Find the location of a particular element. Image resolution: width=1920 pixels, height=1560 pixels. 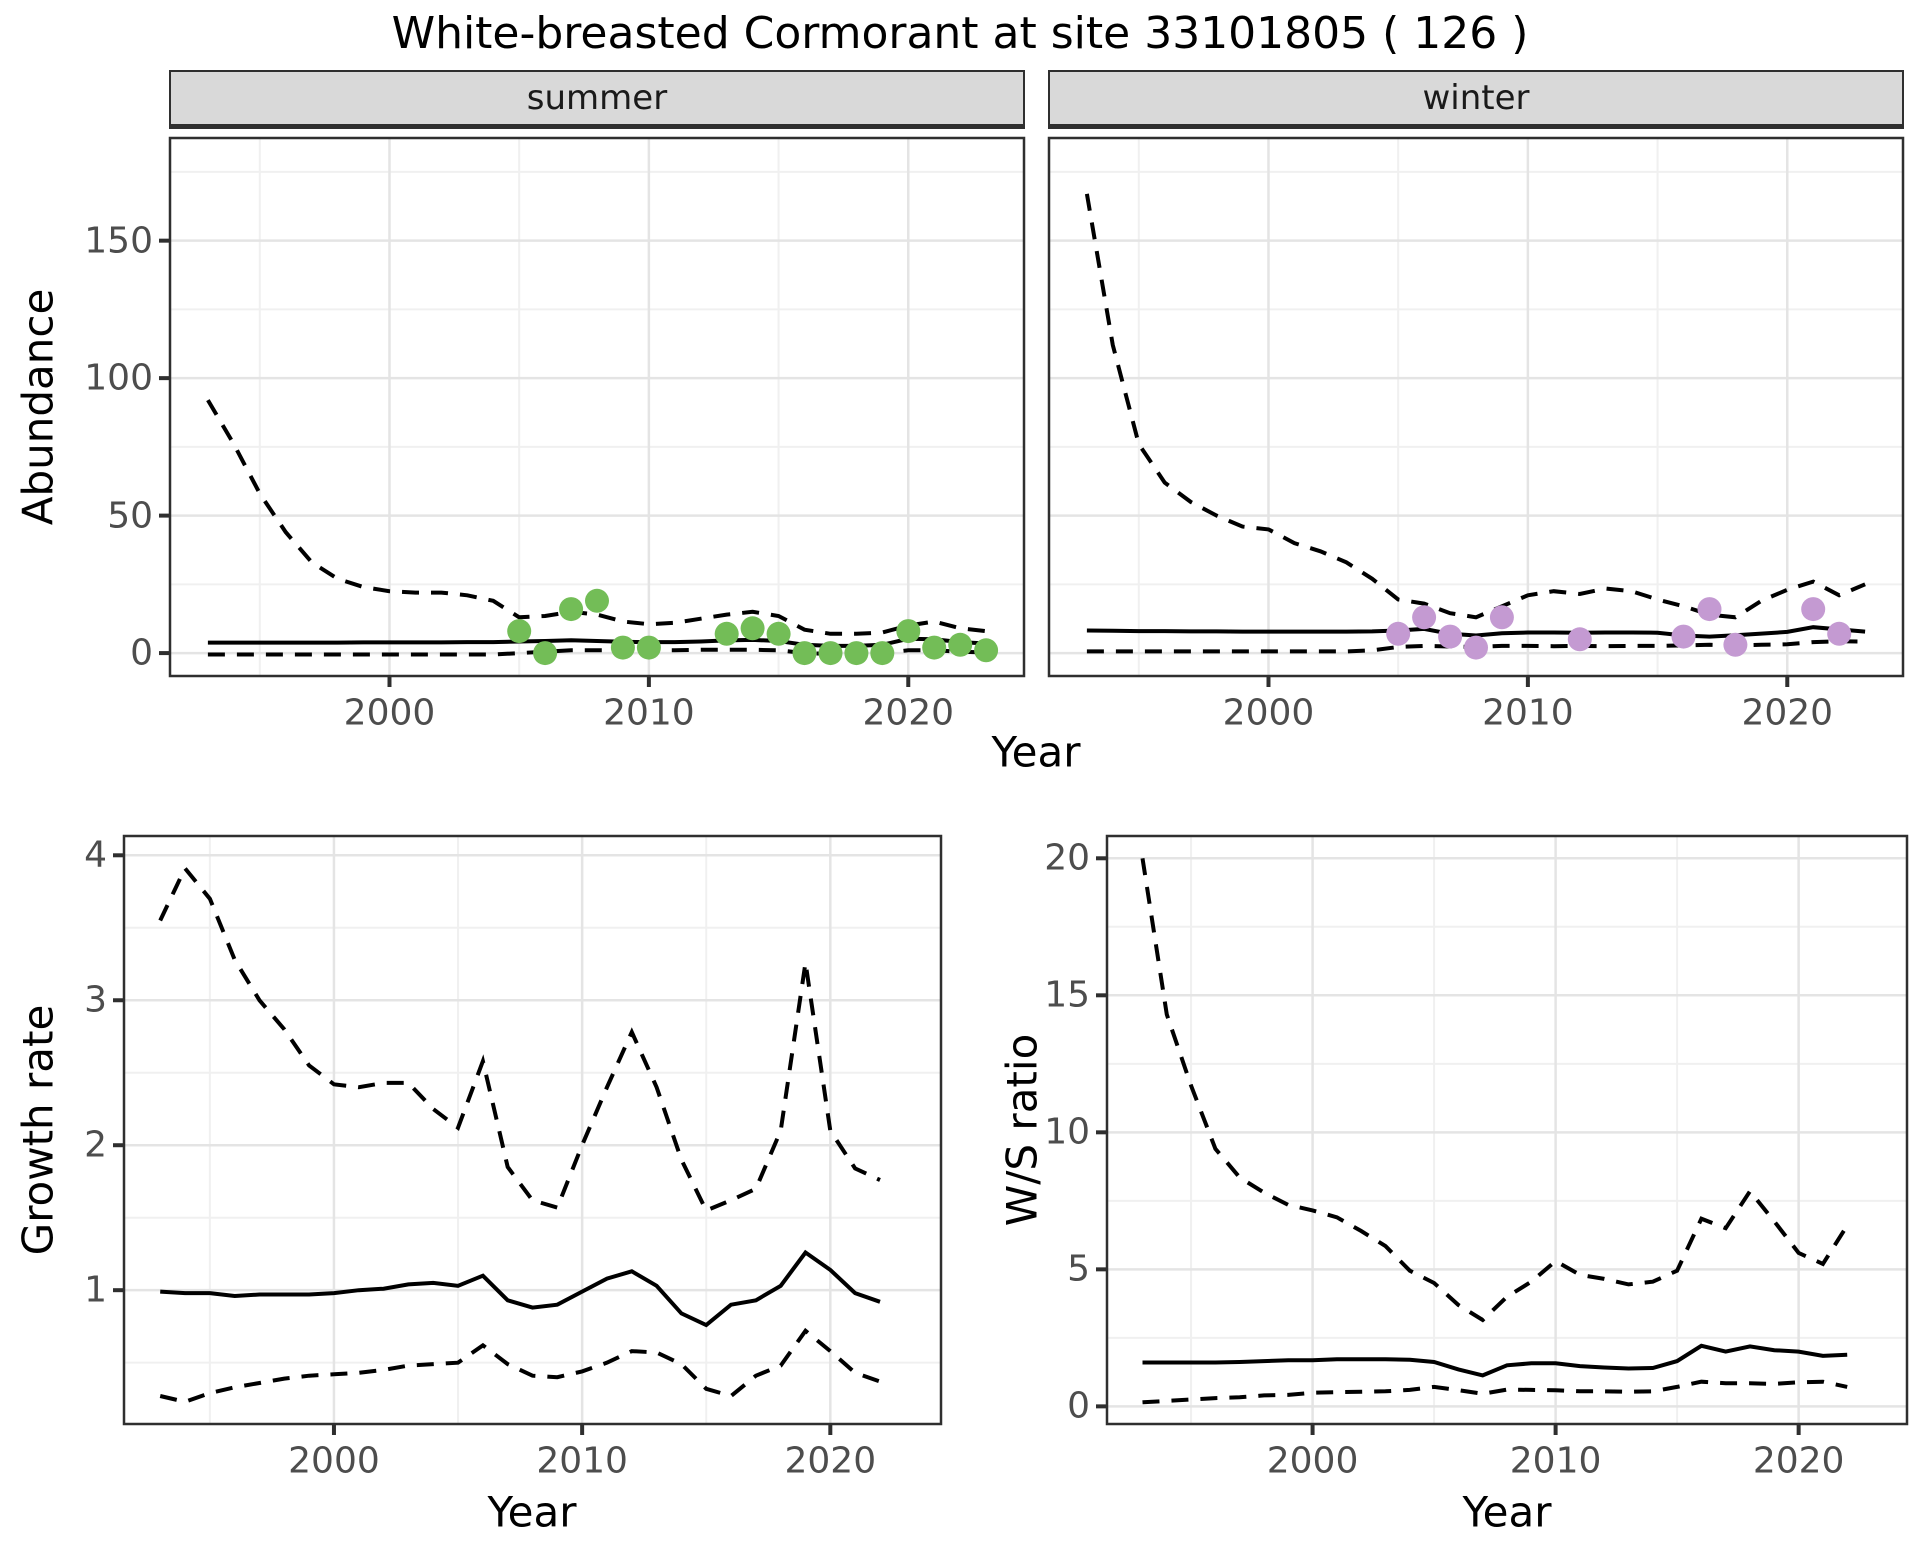

growth-rate-mean-line is located at coordinates (520, 1288).